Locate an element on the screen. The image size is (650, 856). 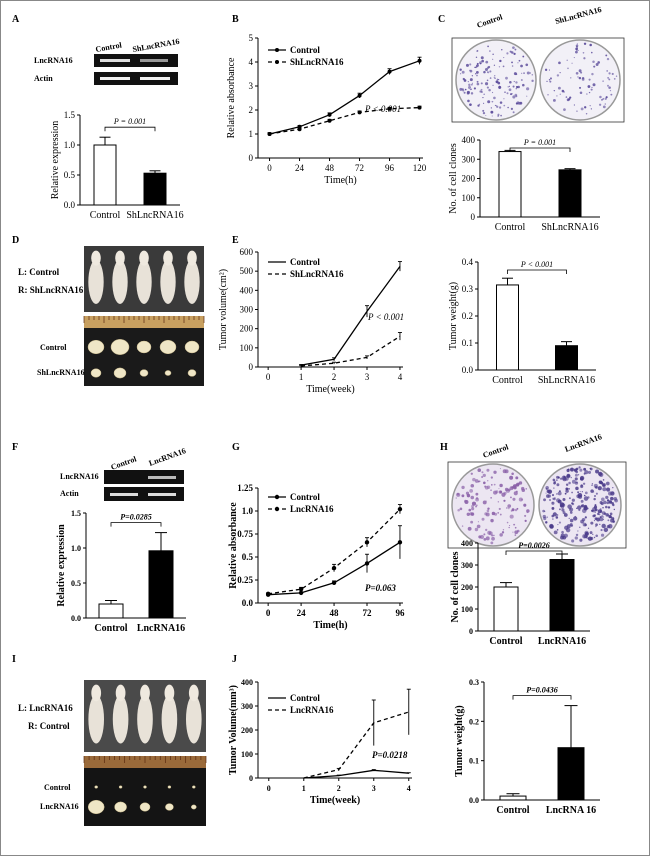
legend-label: ShLncRNA16 is located at coordinates (317, 62).